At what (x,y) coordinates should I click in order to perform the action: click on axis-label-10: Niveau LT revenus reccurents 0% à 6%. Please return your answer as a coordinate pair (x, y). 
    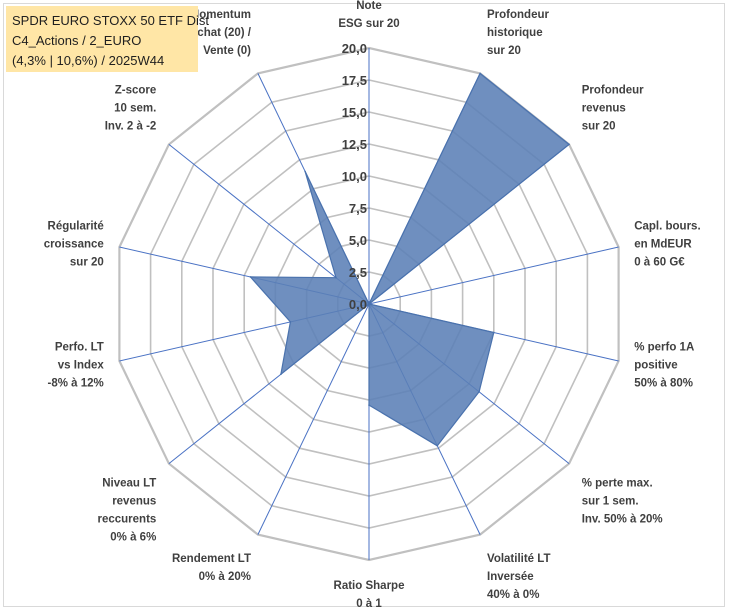
    Looking at the image, I should click on (126, 511).